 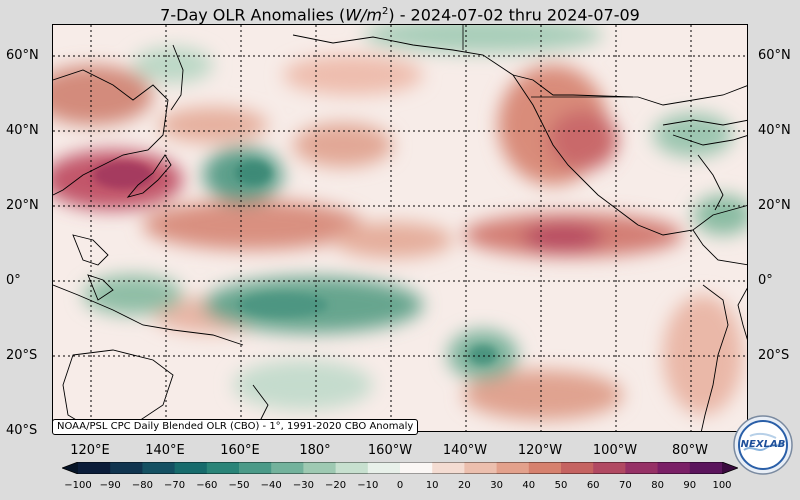 What do you see at coordinates (13, 280) in the screenshot?
I see `lat-label-left: 0°` at bounding box center [13, 280].